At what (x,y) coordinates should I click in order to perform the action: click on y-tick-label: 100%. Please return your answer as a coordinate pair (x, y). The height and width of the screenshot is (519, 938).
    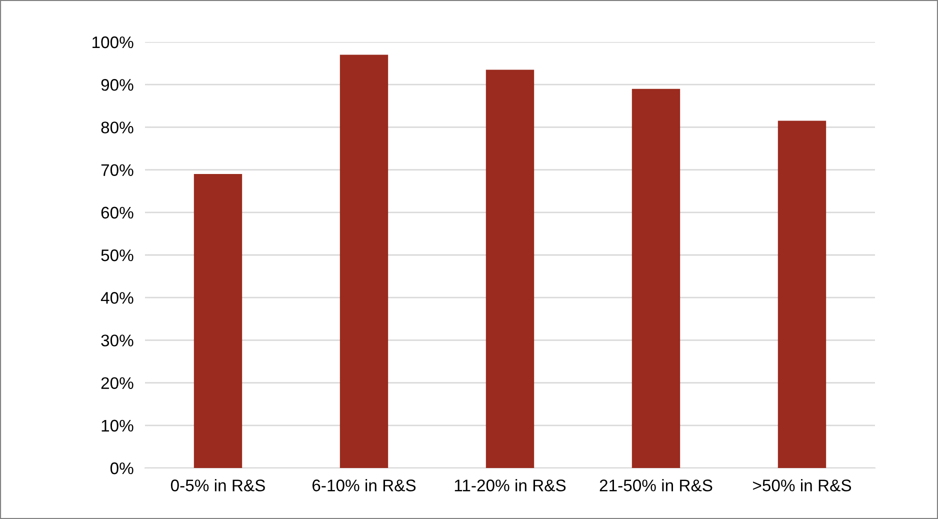
    Looking at the image, I should click on (113, 42).